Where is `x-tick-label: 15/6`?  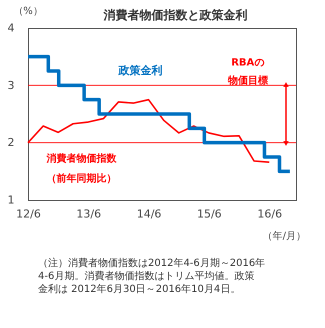
x-tick-label: 15/6 is located at coordinates (209, 214).